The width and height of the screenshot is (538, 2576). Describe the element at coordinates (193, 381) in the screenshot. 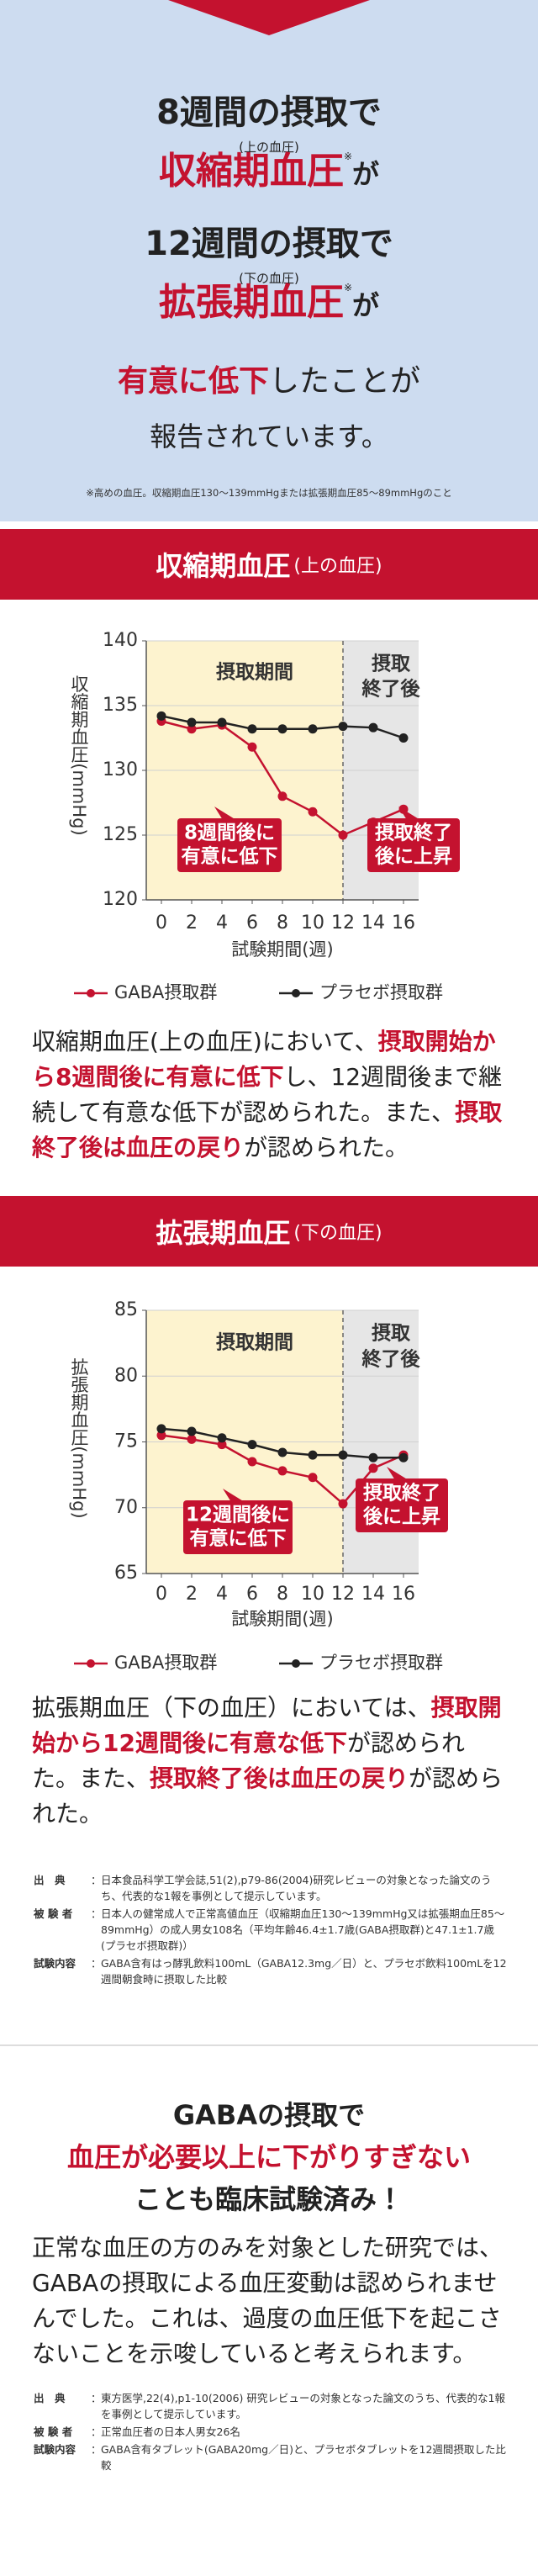

I see `intro-emphasis: 有意に低下` at that location.